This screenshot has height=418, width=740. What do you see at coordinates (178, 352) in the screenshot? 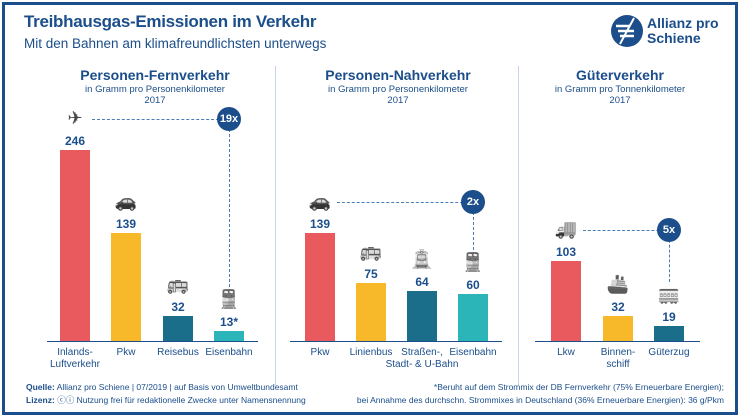
I see `category-label: Reisebus` at bounding box center [178, 352].